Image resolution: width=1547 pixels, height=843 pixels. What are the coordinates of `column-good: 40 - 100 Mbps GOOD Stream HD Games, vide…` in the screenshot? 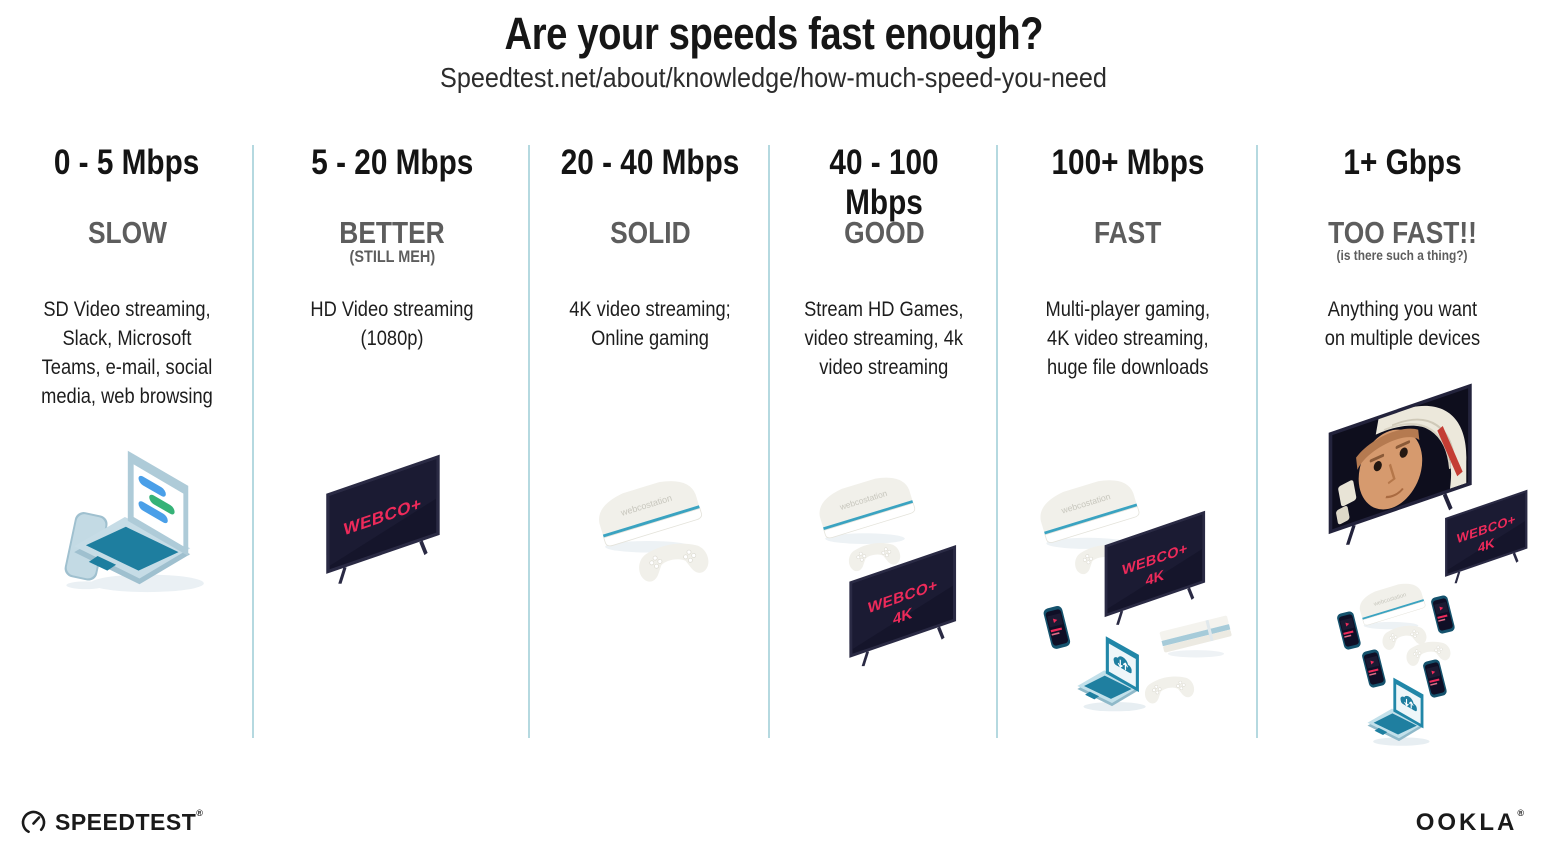 It's located at (884, 443).